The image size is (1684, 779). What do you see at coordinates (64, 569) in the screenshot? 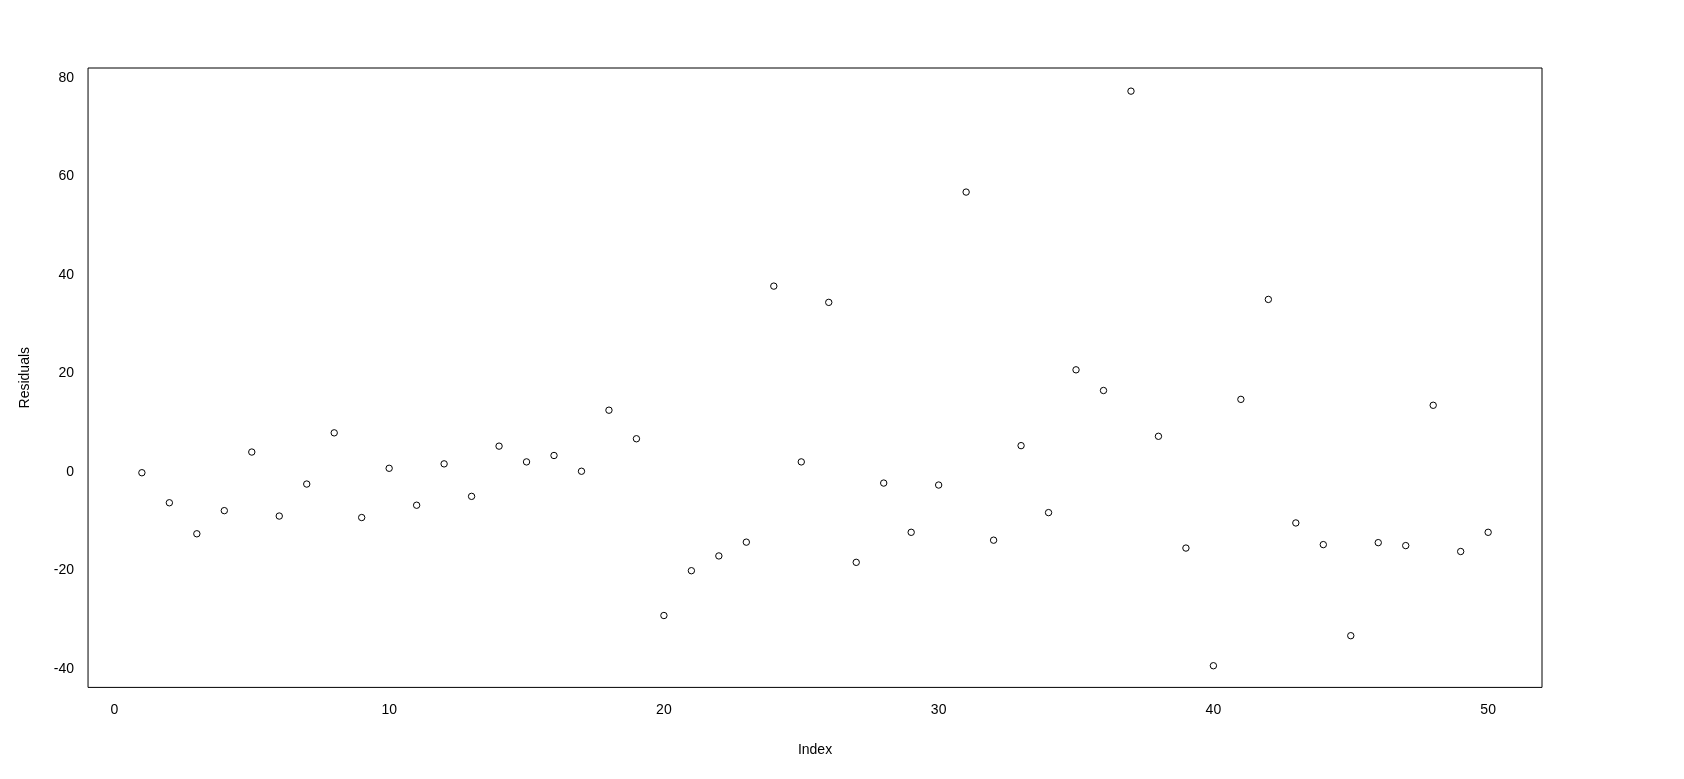
I see `y-tick-label: -20` at bounding box center [64, 569].